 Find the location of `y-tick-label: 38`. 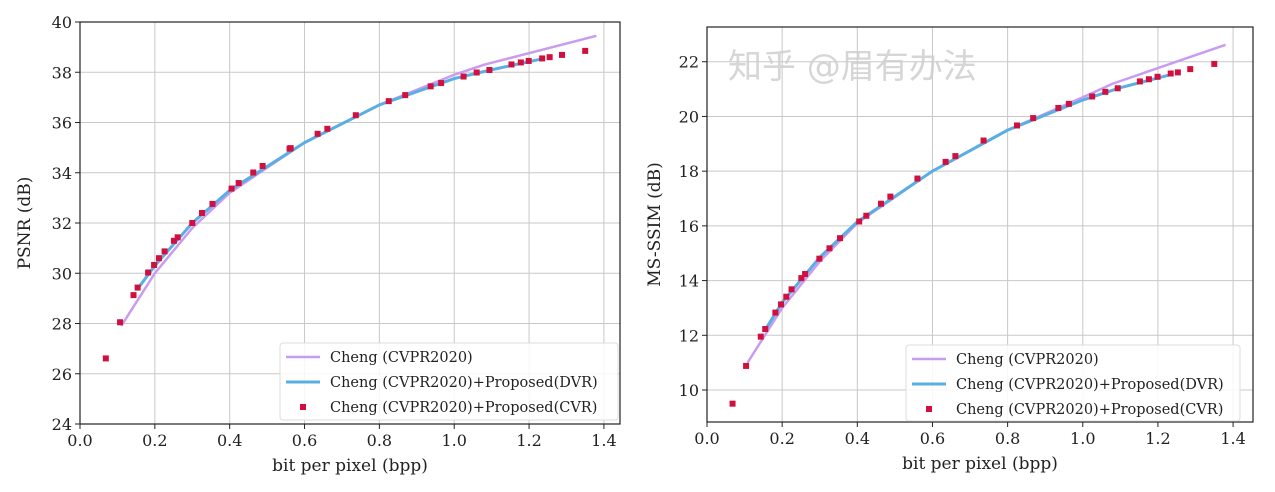

y-tick-label: 38 is located at coordinates (62, 72).